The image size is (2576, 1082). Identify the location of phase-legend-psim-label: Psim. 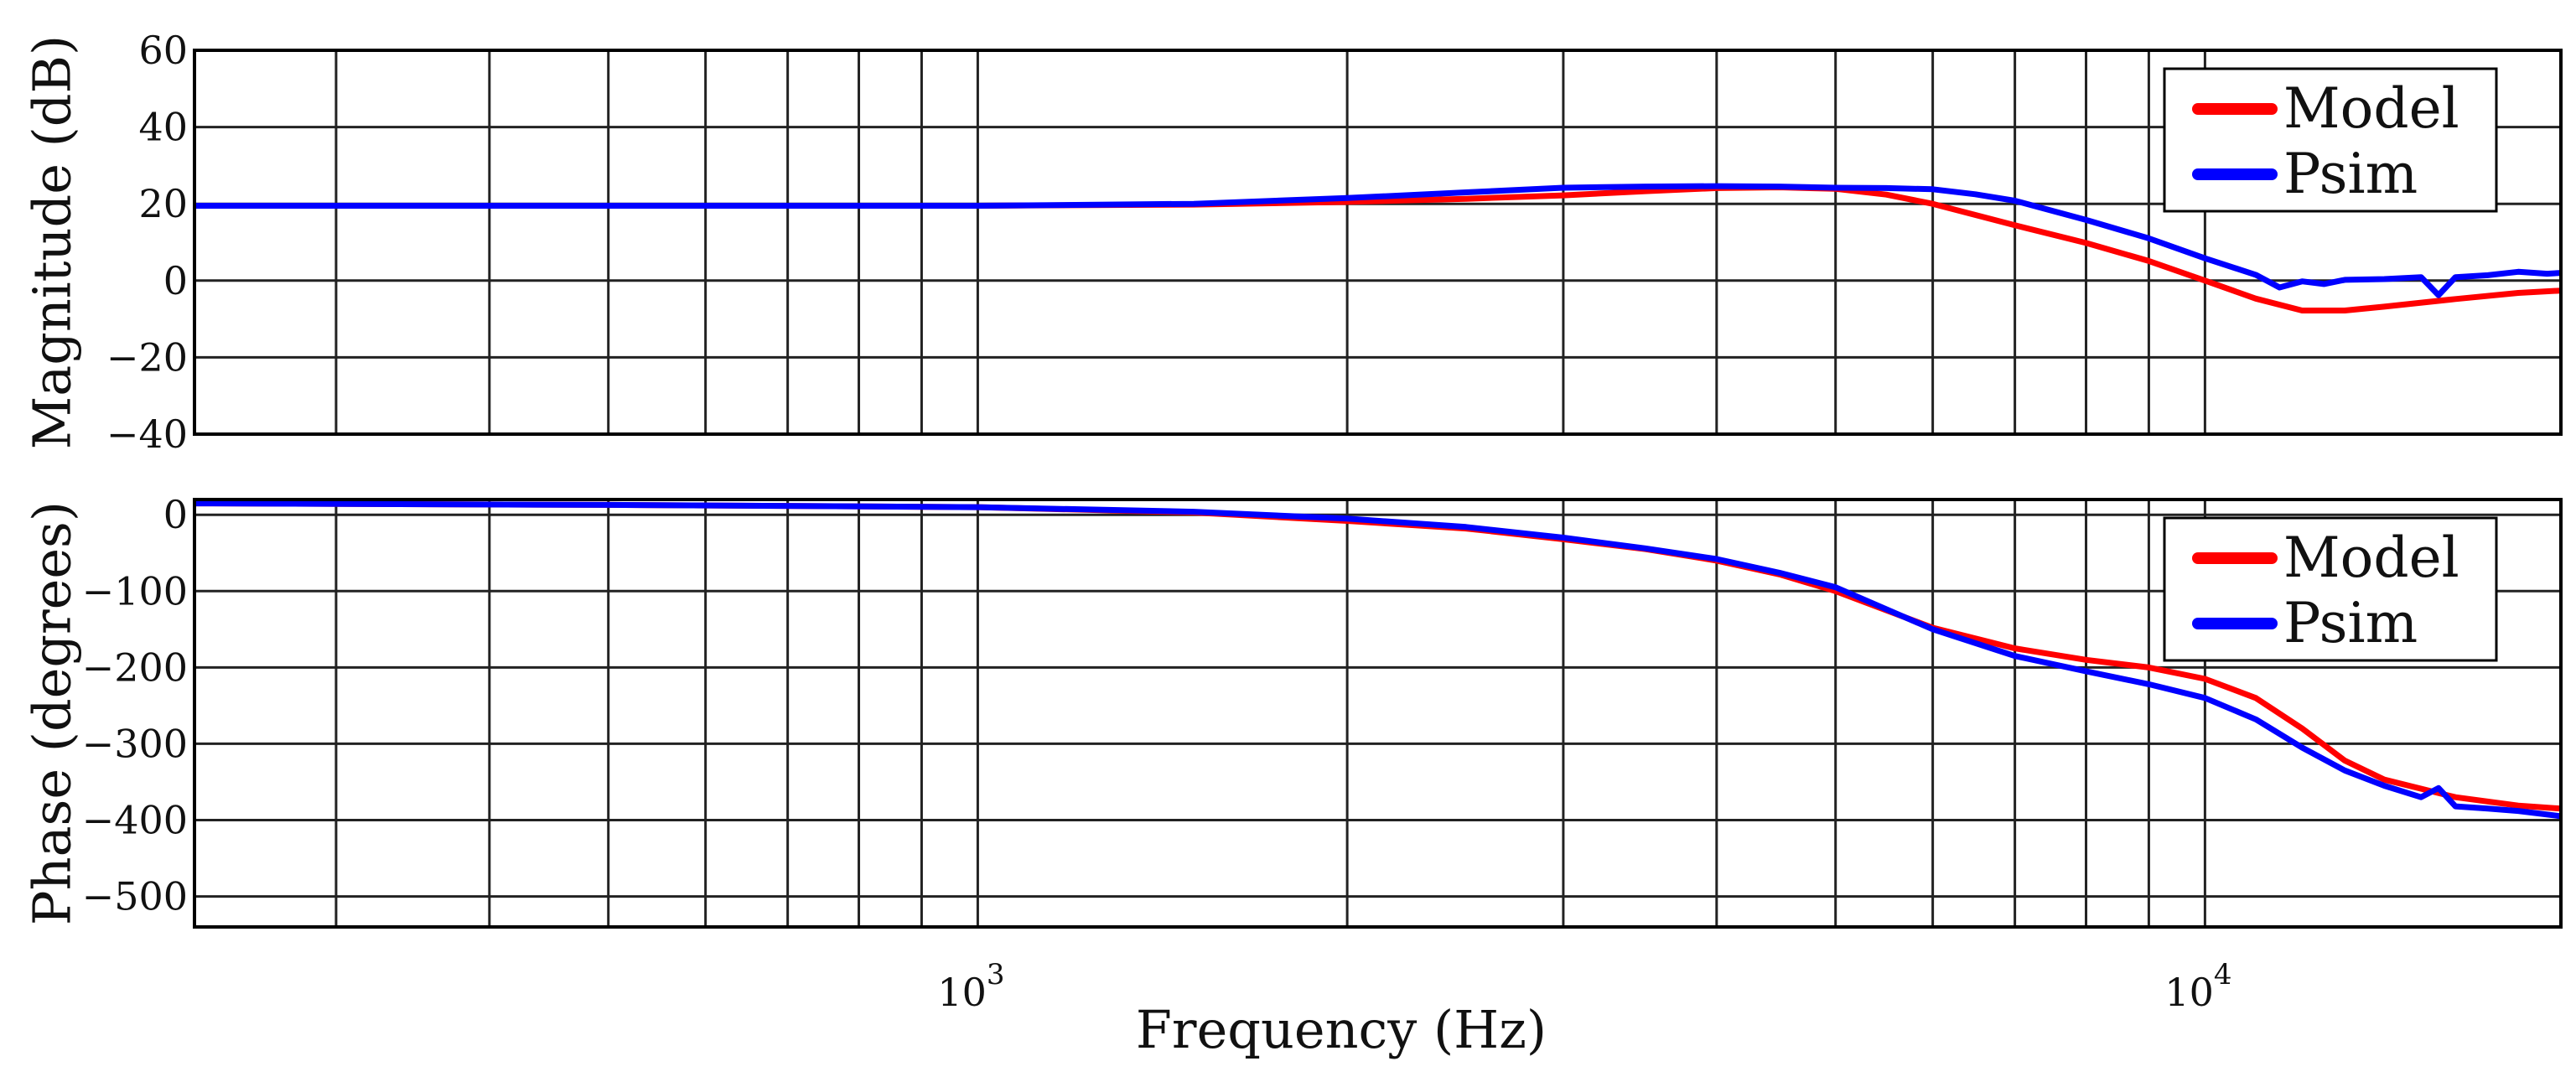
(2350, 623).